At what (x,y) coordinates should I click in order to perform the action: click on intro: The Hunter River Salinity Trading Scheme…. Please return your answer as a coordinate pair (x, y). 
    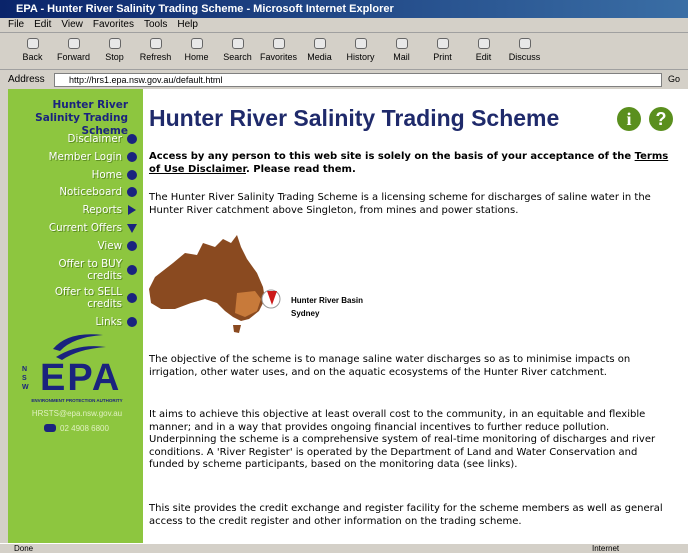
    Looking at the image, I should click on (400, 204).